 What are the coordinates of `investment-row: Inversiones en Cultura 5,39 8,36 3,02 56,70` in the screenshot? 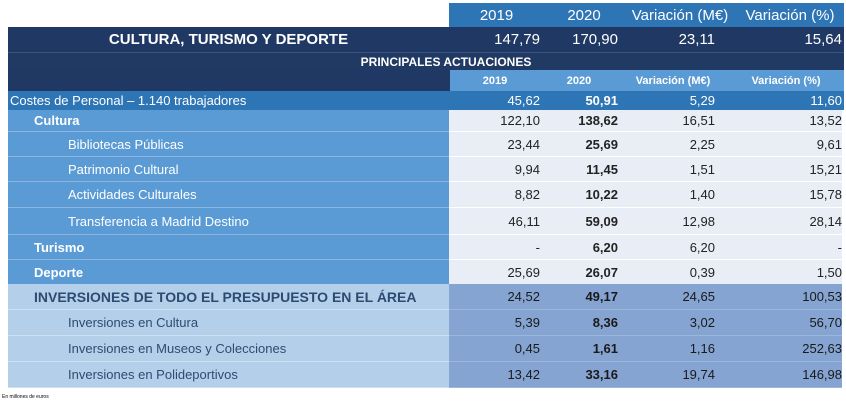 It's located at (426, 323).